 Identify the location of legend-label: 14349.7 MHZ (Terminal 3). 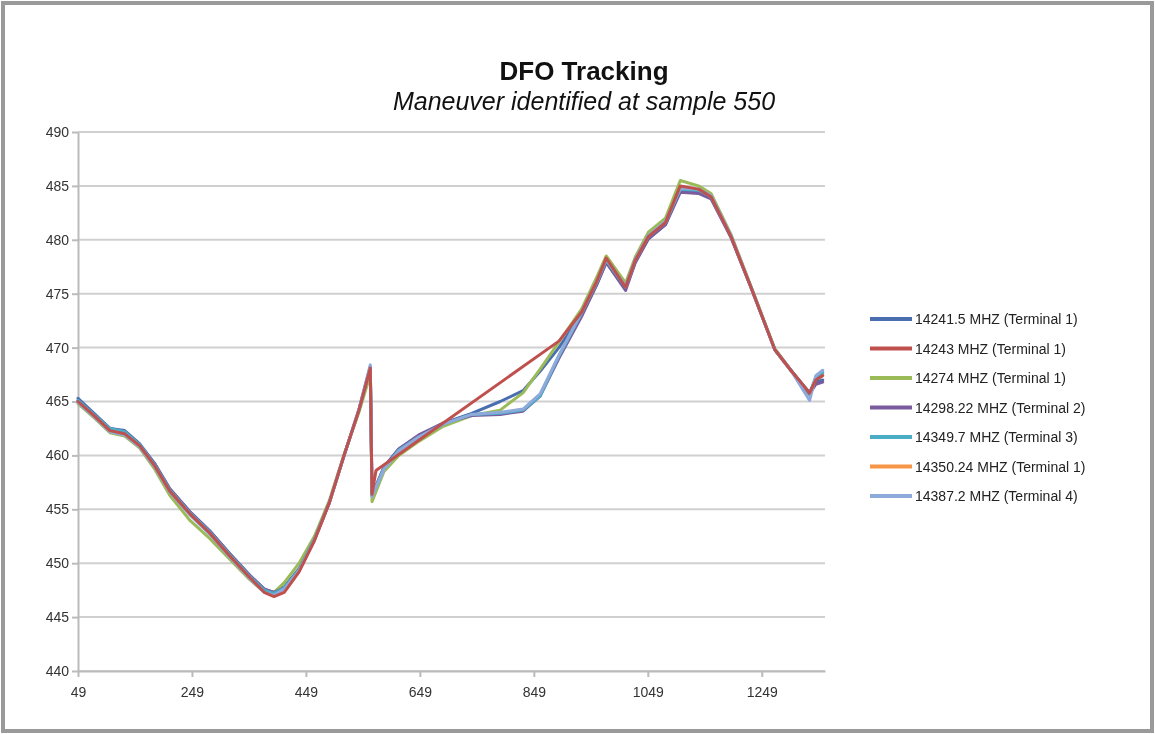
(996, 437).